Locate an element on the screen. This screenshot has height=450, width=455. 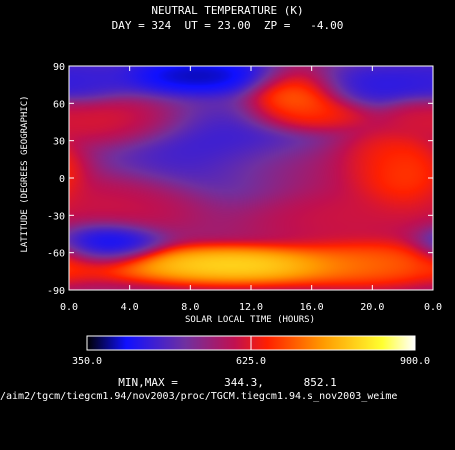
colorbar-mid-label: 625.0 is located at coordinates (251, 361).